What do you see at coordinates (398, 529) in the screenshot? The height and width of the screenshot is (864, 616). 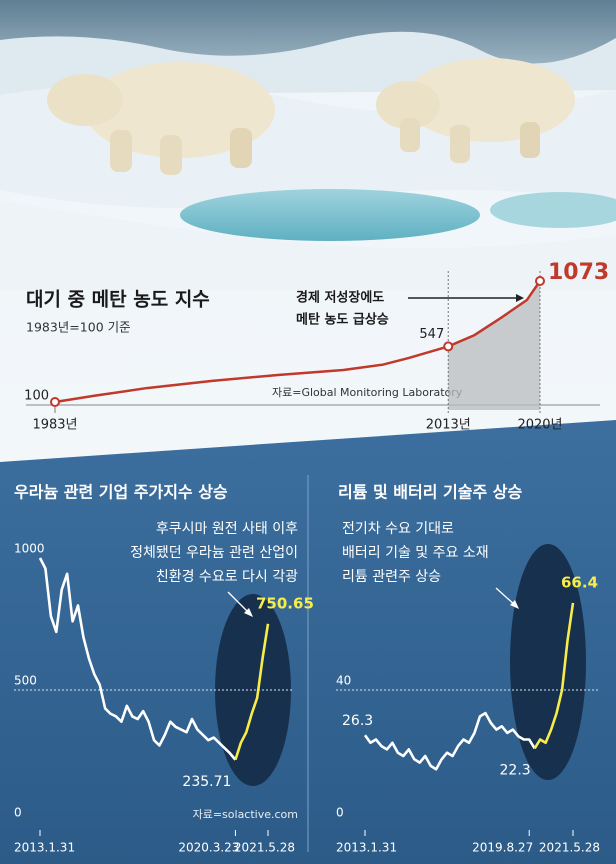 I see `annotation: 전기차 수요 기대로` at bounding box center [398, 529].